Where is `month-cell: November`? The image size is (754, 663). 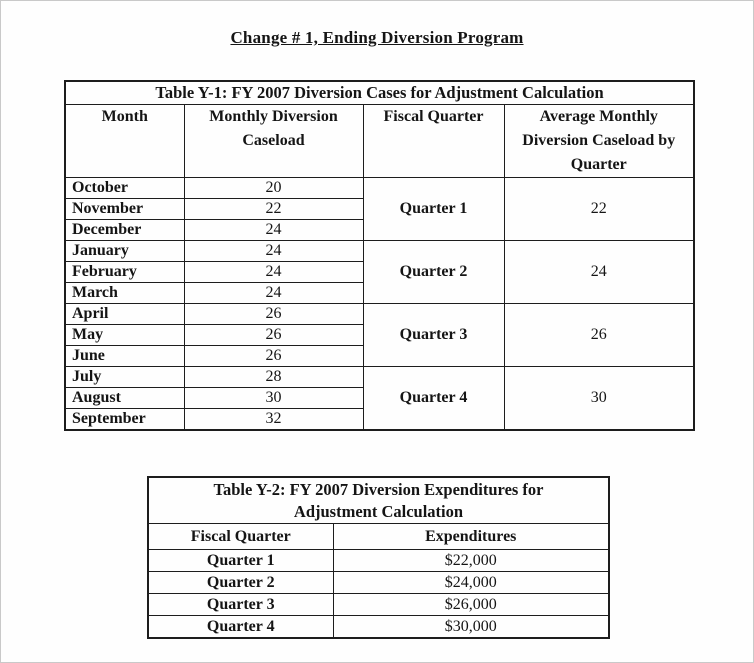 month-cell: November is located at coordinates (124, 209).